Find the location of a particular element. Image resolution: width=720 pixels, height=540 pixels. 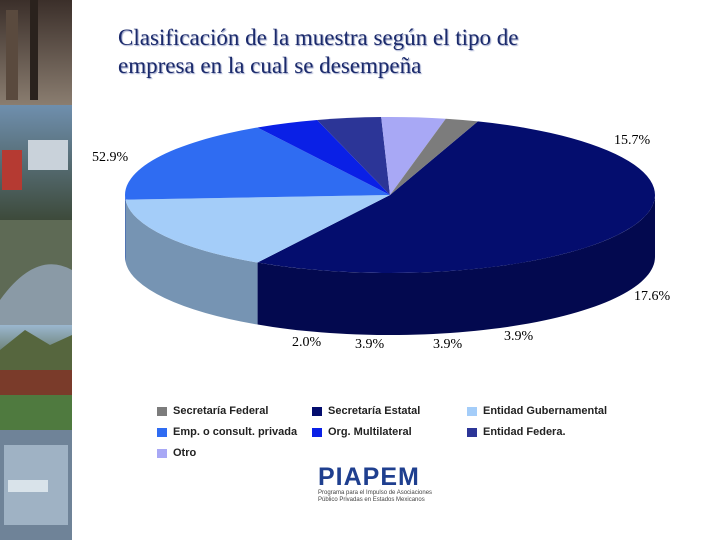

decorative-photo-strip is located at coordinates (36, 270).